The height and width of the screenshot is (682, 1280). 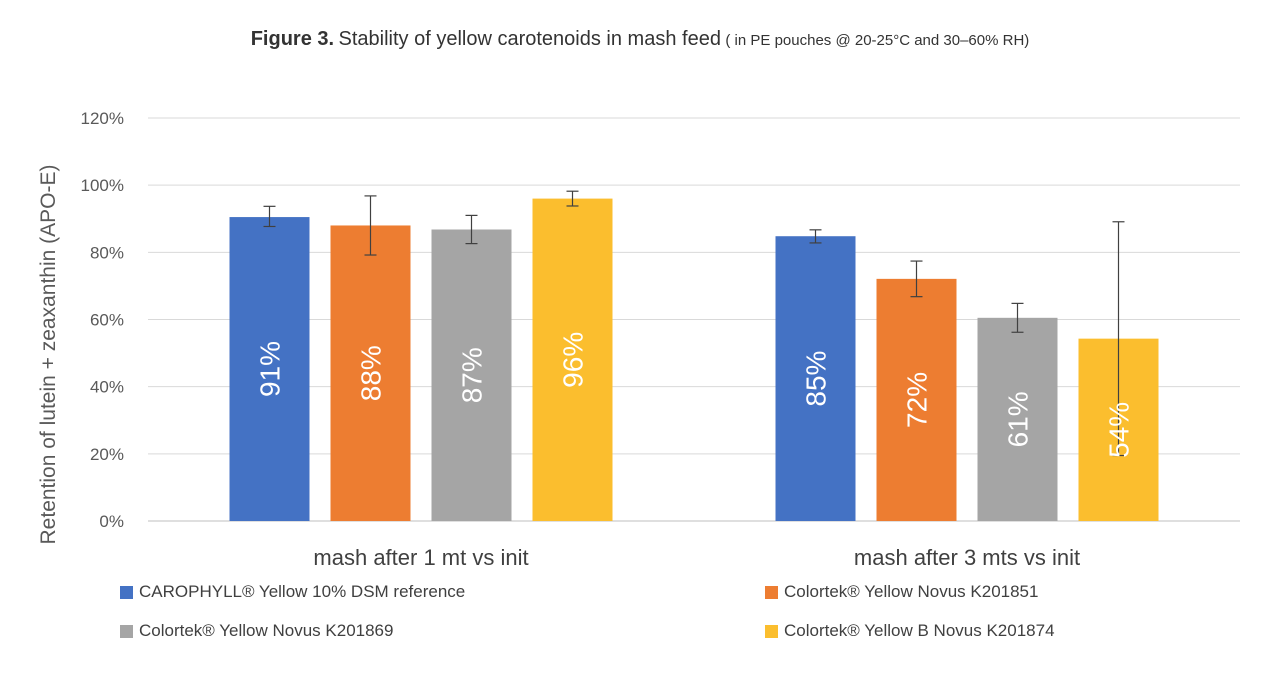 I want to click on figure-number: Figure 3., so click(x=292, y=39).